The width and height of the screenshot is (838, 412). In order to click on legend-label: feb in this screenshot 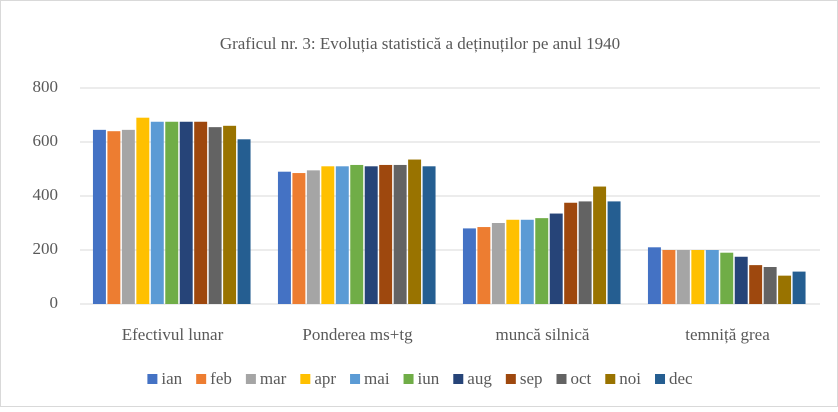, I will do `click(221, 378)`.